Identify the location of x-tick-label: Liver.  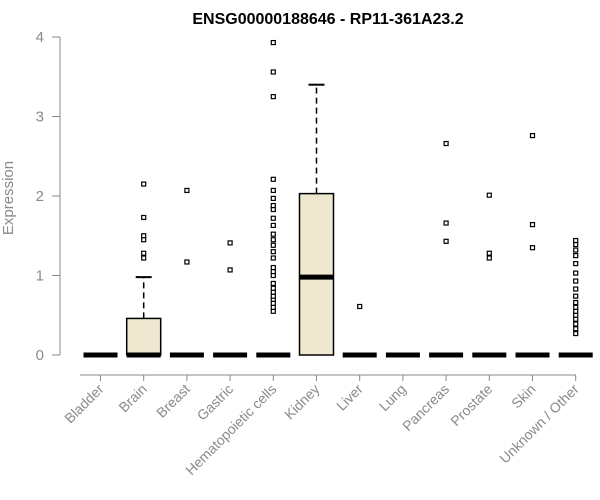
(349, 397).